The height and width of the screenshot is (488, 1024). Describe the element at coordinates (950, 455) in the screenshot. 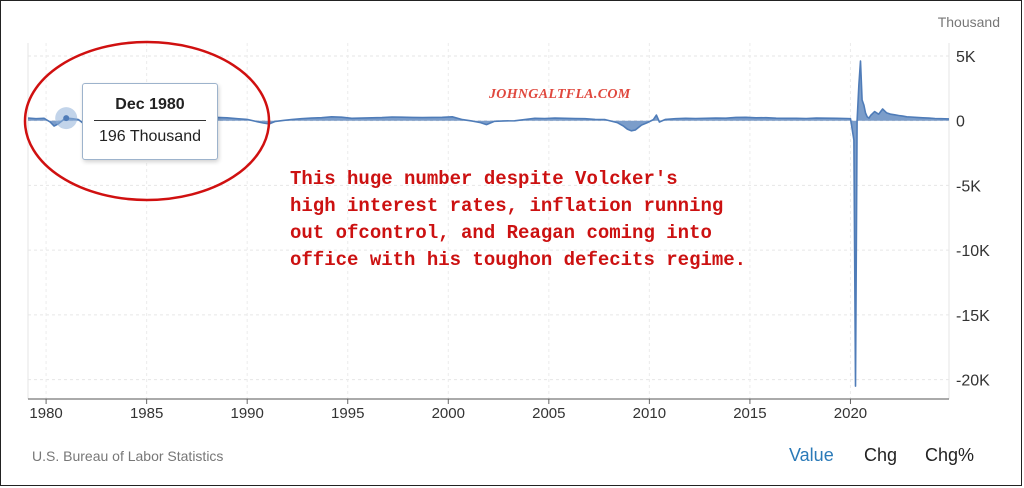

I see `chg-percent-tab: Chg%` at that location.